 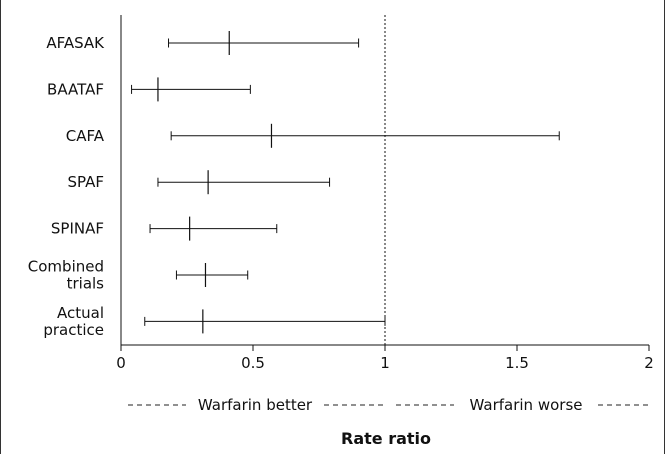 I want to click on x-axis-title: Rate ratio, so click(x=386, y=438).